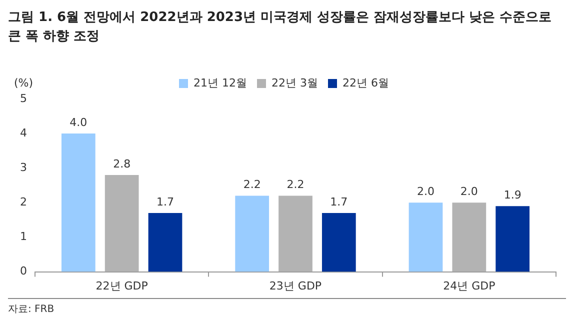 This screenshot has width=574, height=330. I want to click on text: 자료: FRB, so click(32, 309).